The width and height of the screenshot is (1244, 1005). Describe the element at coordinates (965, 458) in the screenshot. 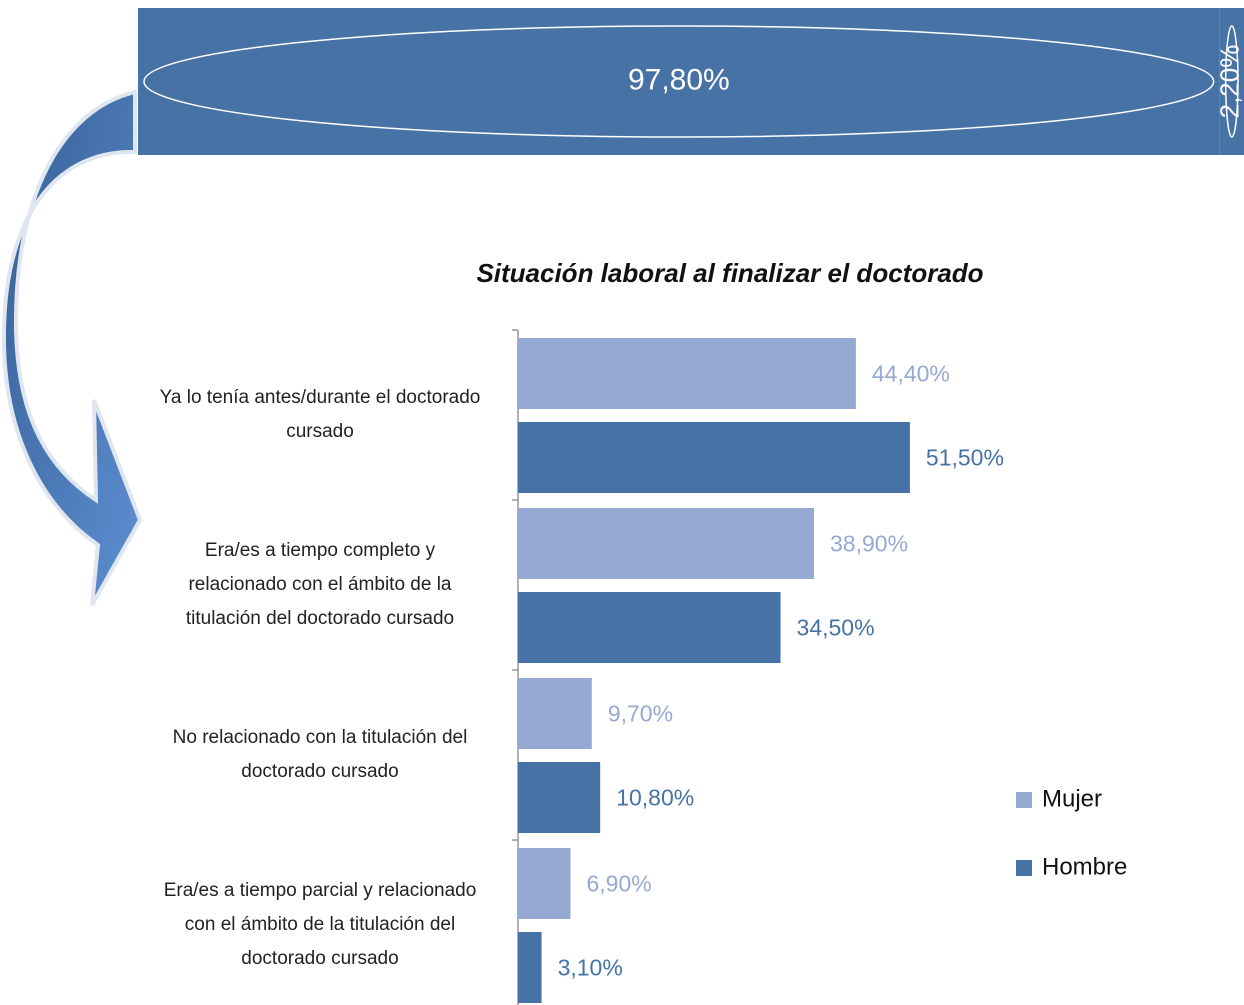

I see `value-label: 51,50%` at that location.